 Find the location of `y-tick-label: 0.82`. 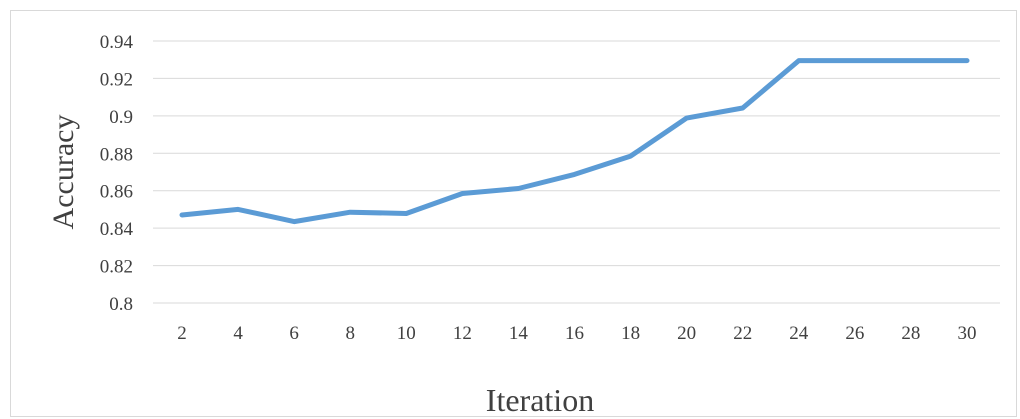

y-tick-label: 0.82 is located at coordinates (116, 267).